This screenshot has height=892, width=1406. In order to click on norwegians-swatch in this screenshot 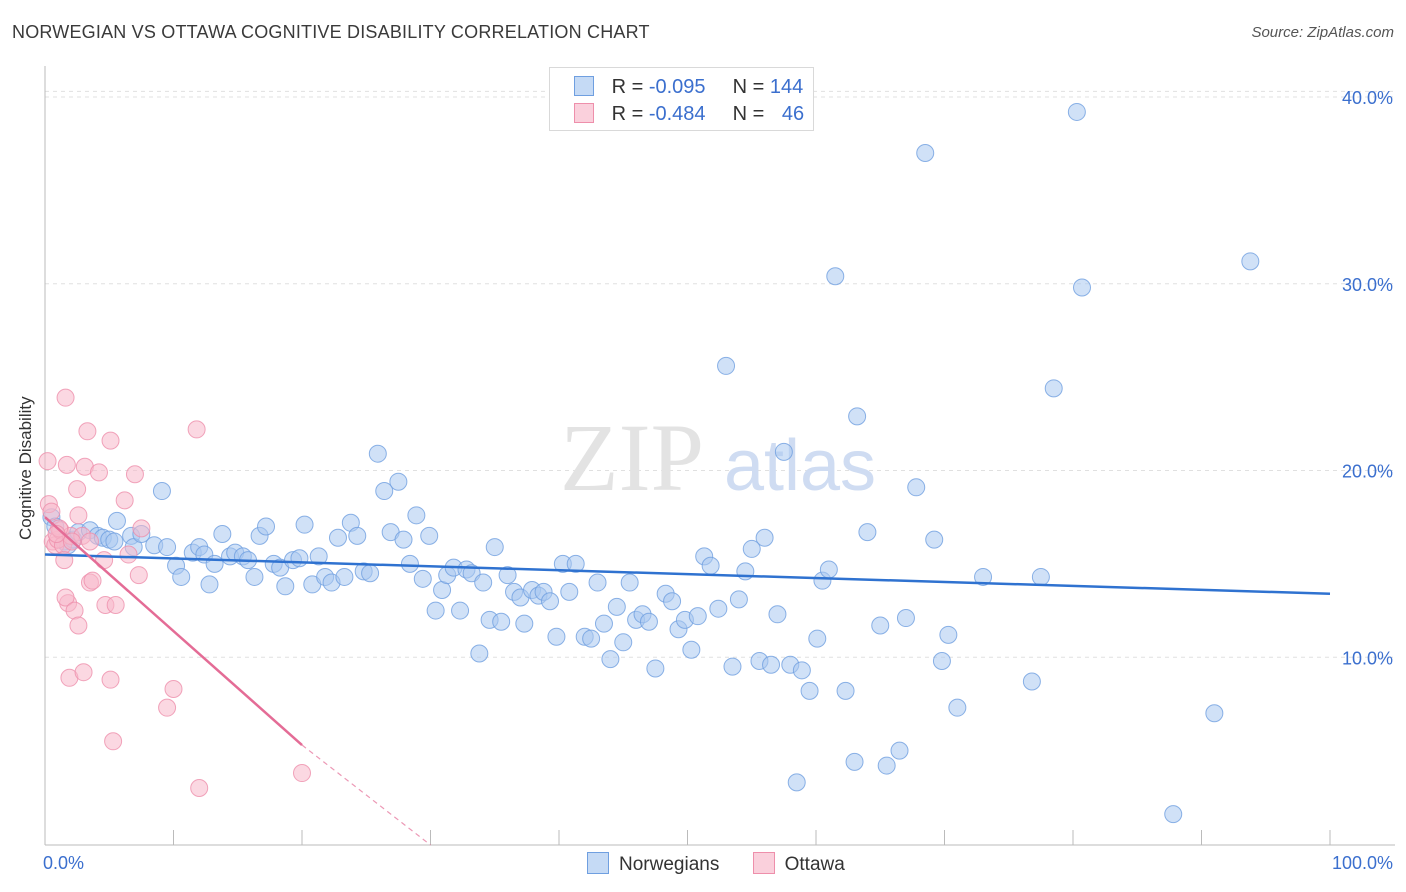, I will do `click(584, 86)`.